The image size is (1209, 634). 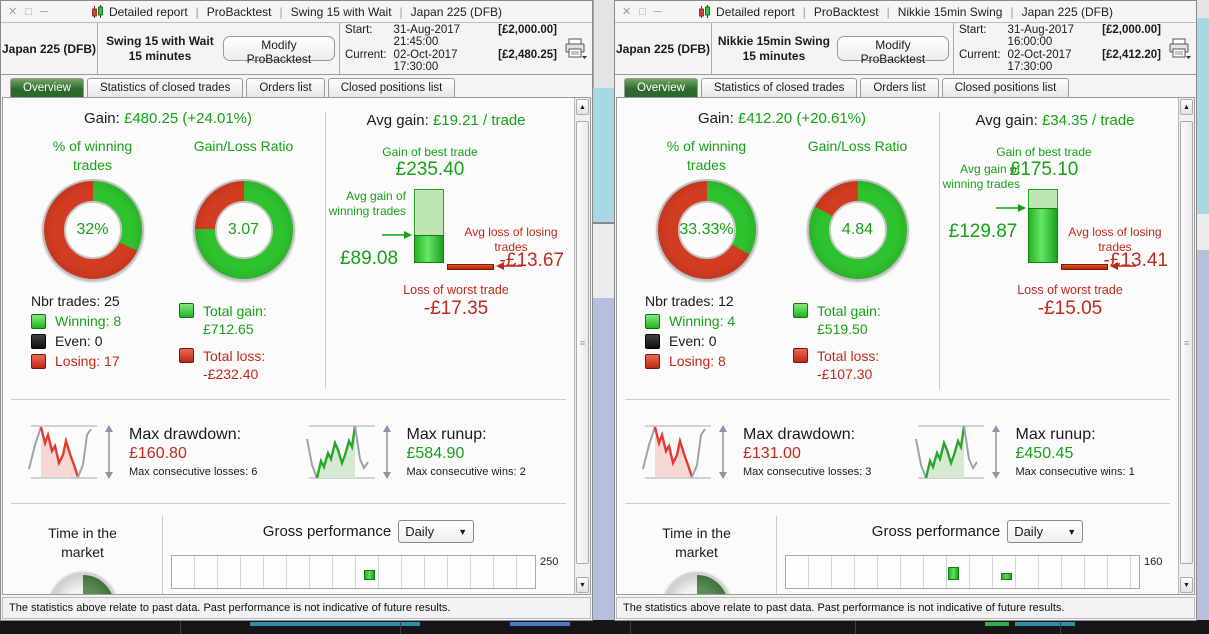 What do you see at coordinates (807, 471) in the screenshot?
I see `max-consecutive-losses: Max consecutive losses: 3` at bounding box center [807, 471].